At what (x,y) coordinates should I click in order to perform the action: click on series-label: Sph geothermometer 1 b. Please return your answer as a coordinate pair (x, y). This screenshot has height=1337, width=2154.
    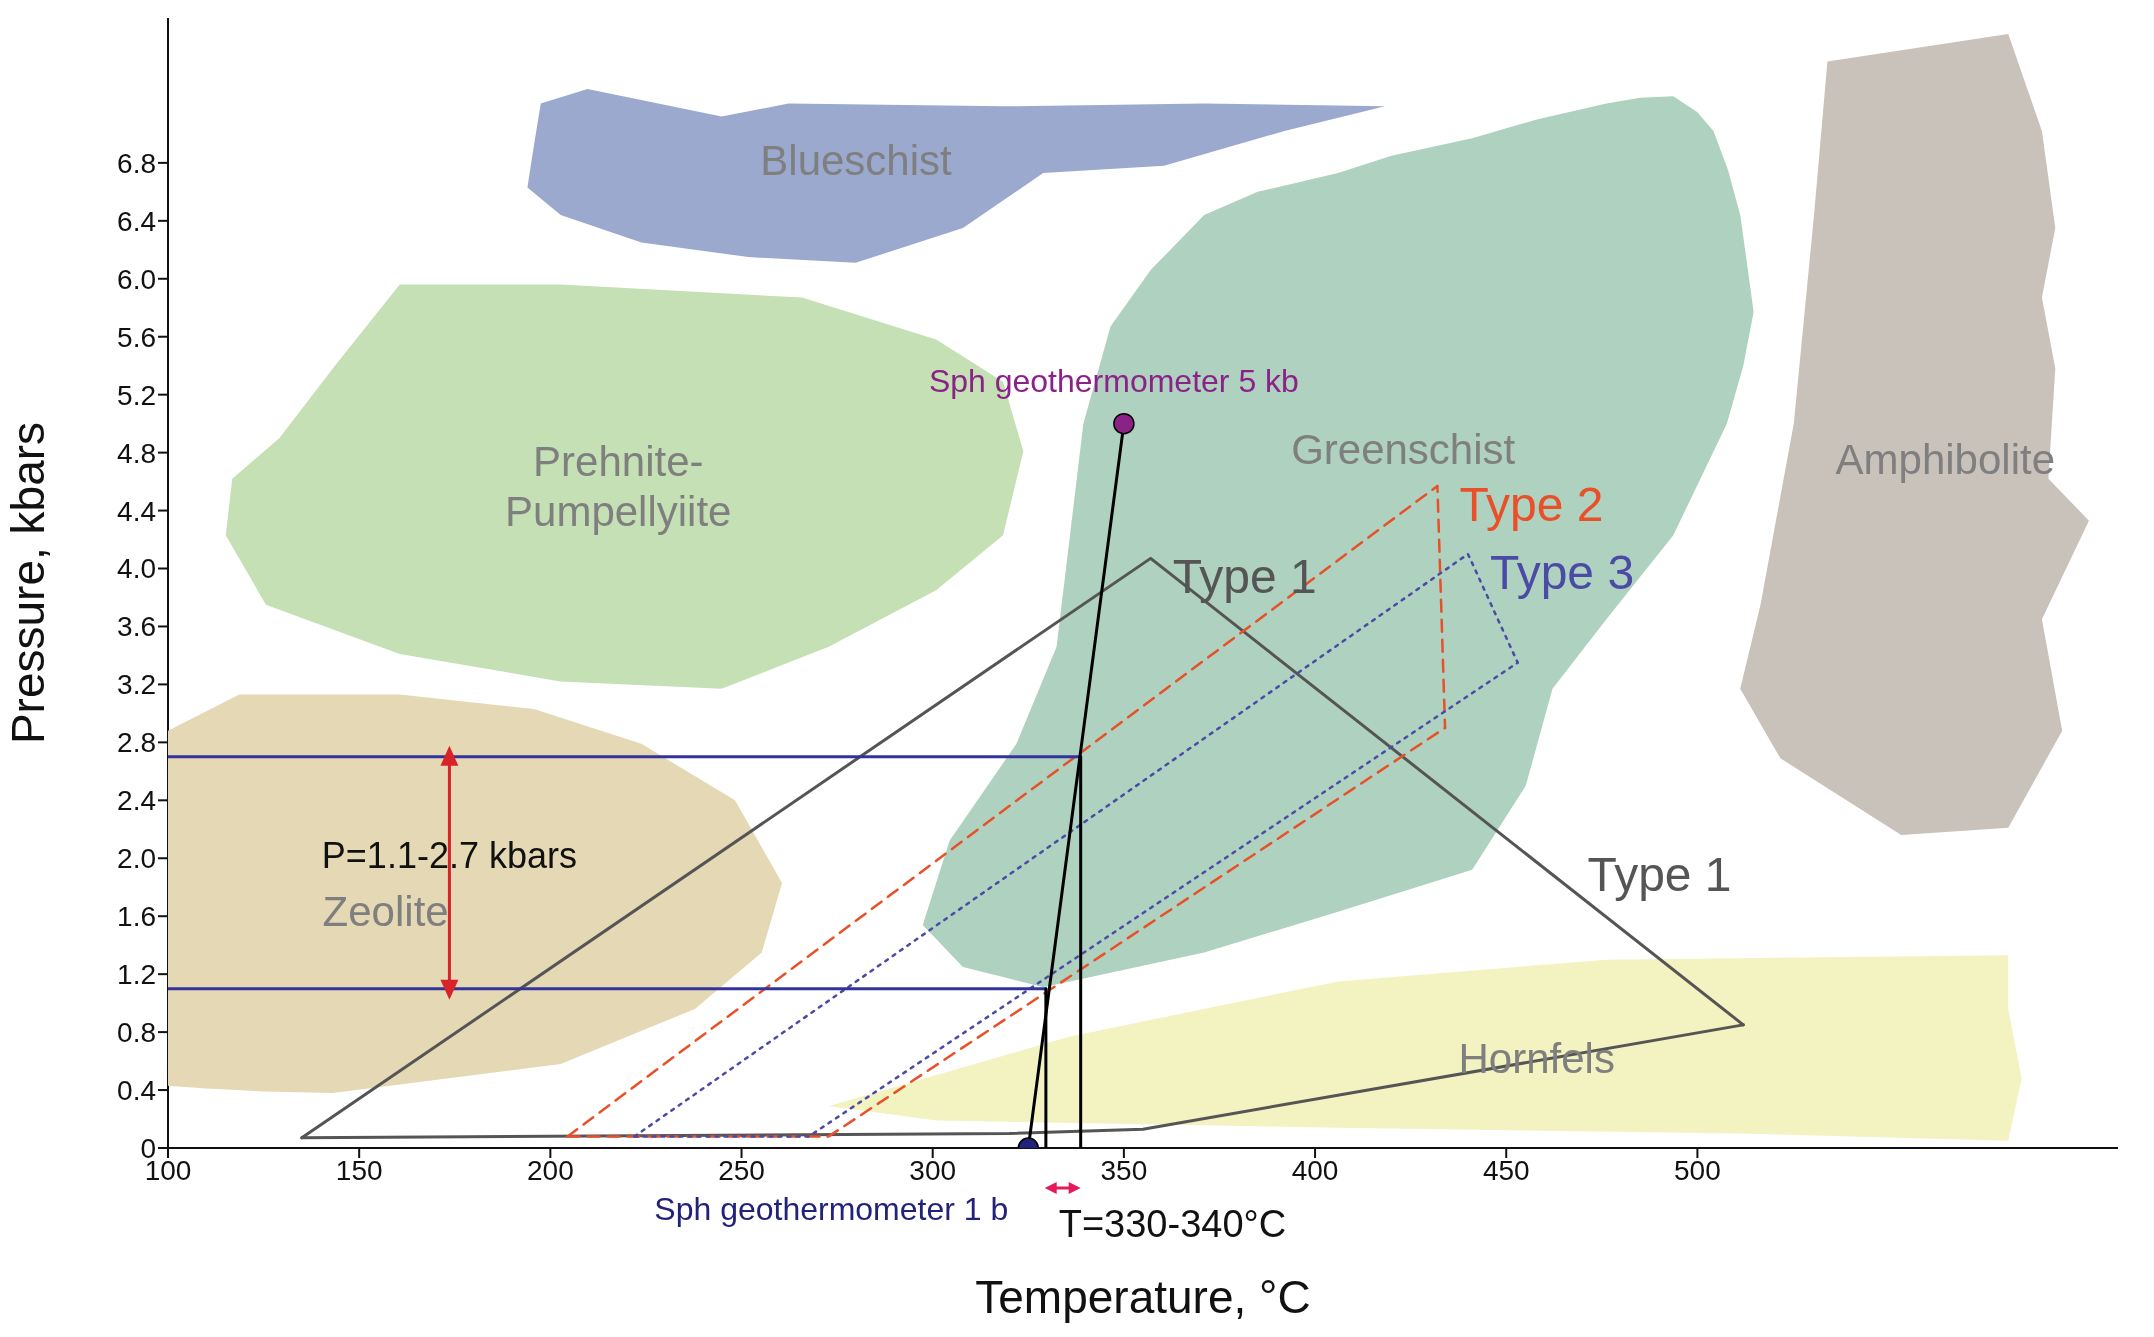
    Looking at the image, I should click on (831, 1209).